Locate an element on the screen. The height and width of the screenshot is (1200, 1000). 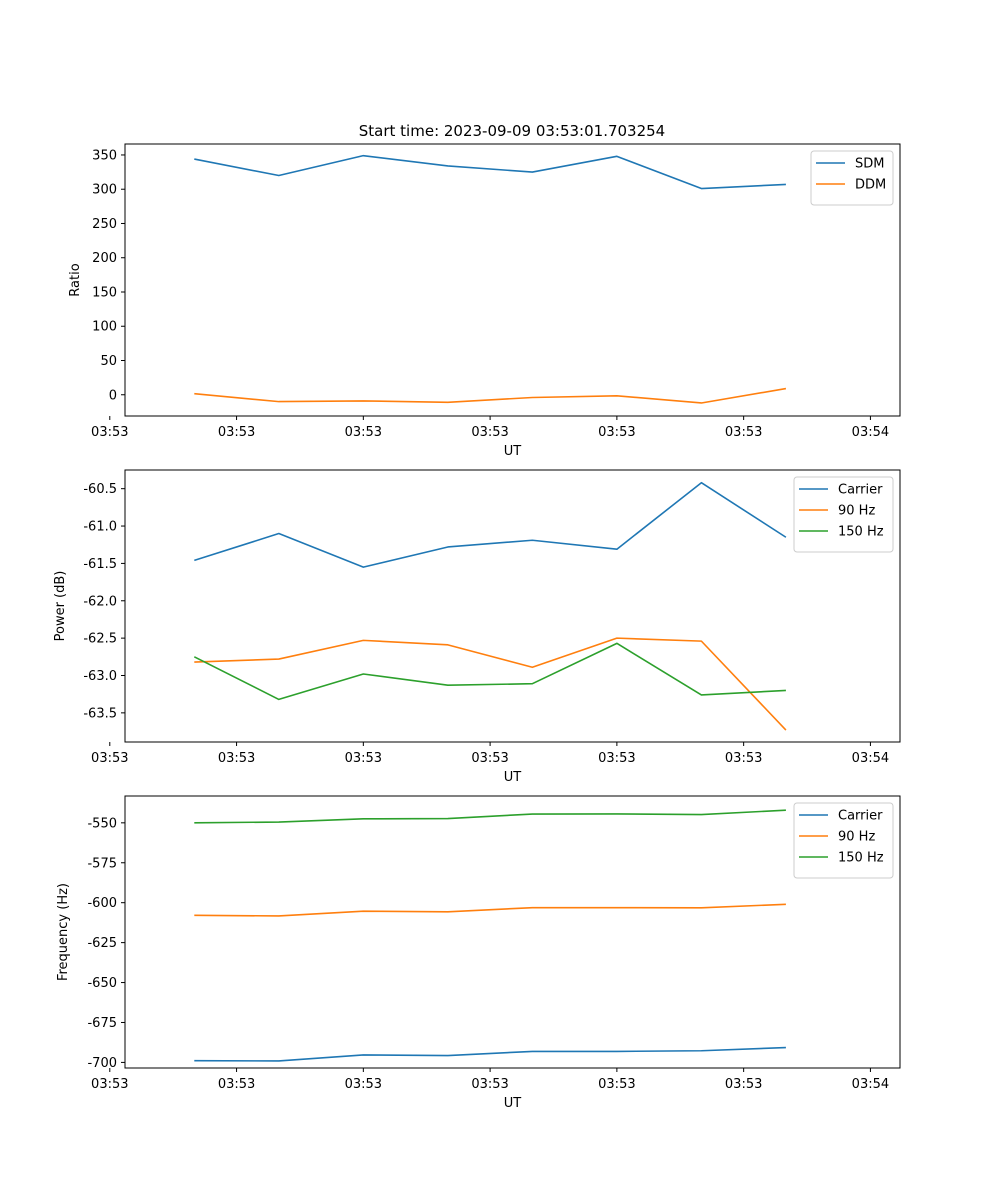
y-tick-label: -550 is located at coordinates (102, 823).